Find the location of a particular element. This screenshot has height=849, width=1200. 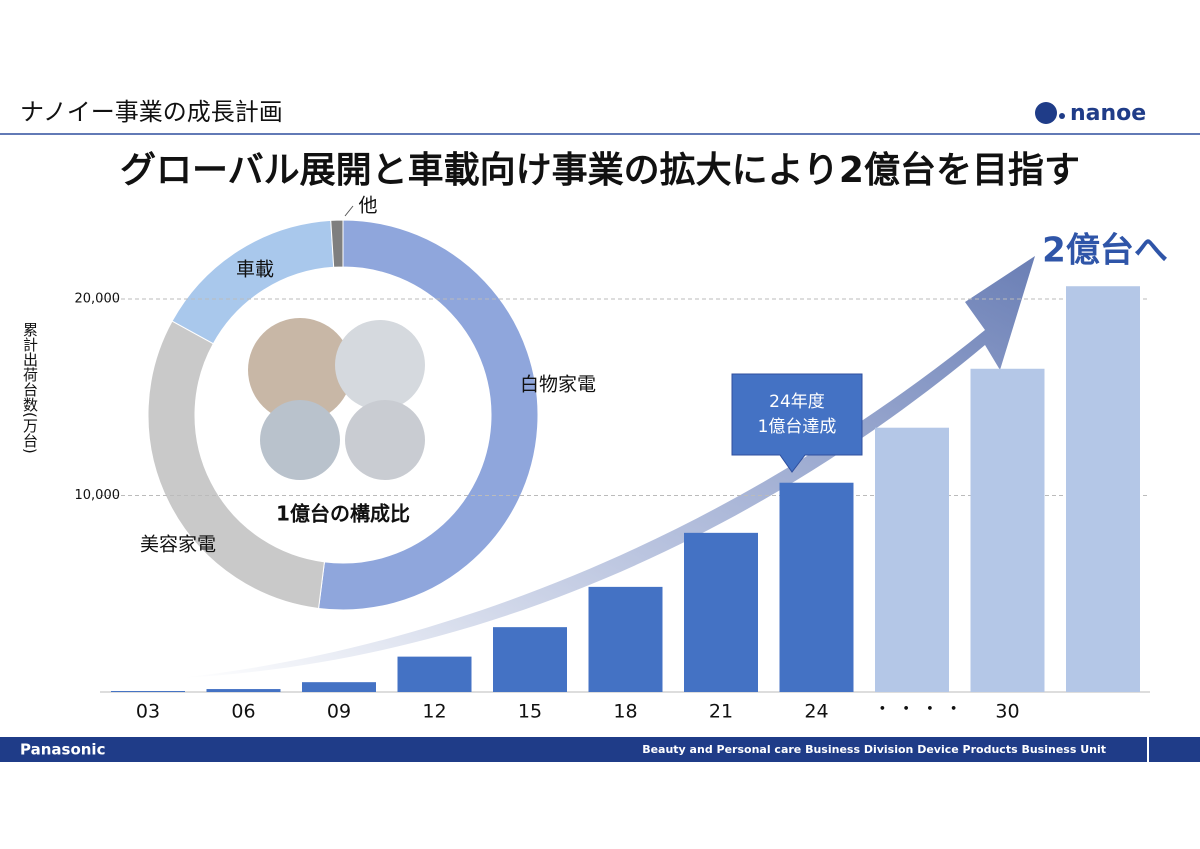

callout-box is located at coordinates (797, 423).